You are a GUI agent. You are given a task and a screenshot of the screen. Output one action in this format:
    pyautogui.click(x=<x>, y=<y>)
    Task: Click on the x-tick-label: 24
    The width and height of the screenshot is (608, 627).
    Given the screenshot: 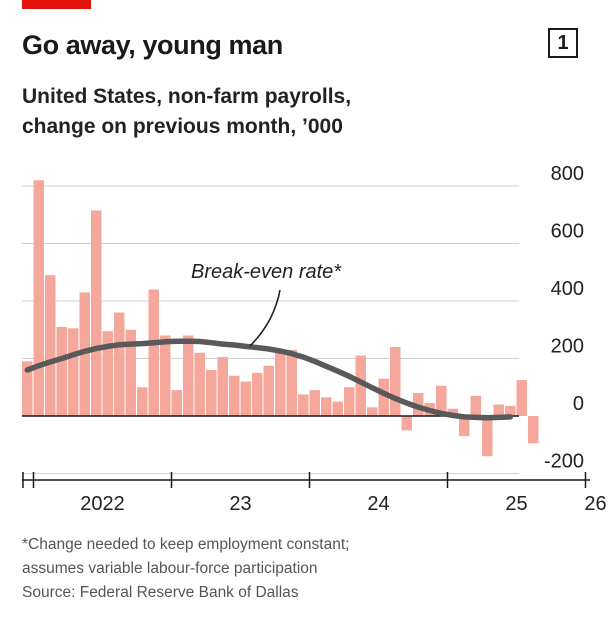 What is the action you would take?
    pyautogui.click(x=378, y=504)
    